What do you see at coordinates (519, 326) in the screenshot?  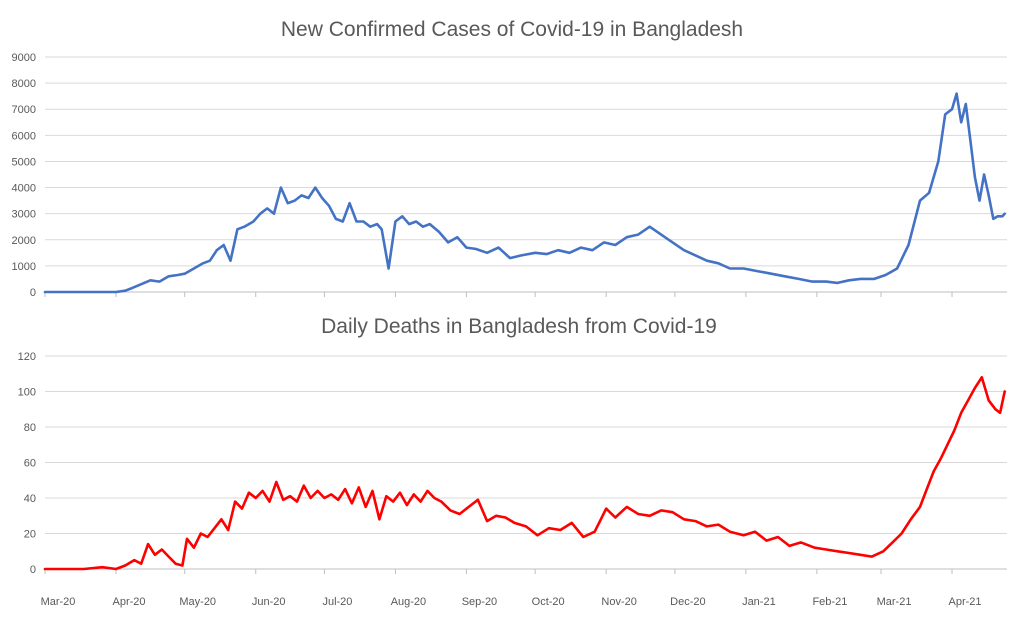 I see `deaths-chart-title: Daily Deaths in Bangladesh from Covid-19` at bounding box center [519, 326].